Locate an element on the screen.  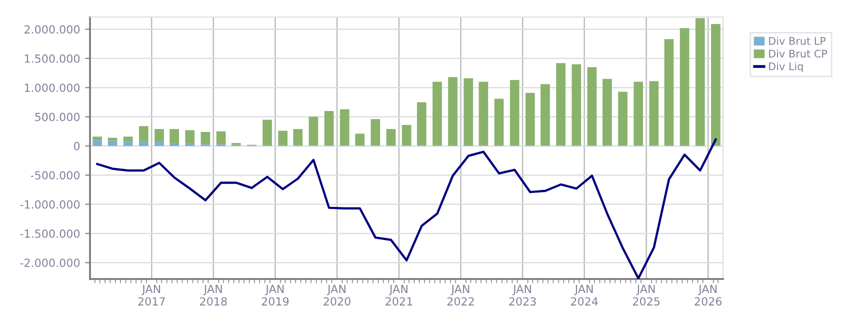
y-tick-label: 0 is located at coordinates (77, 146).